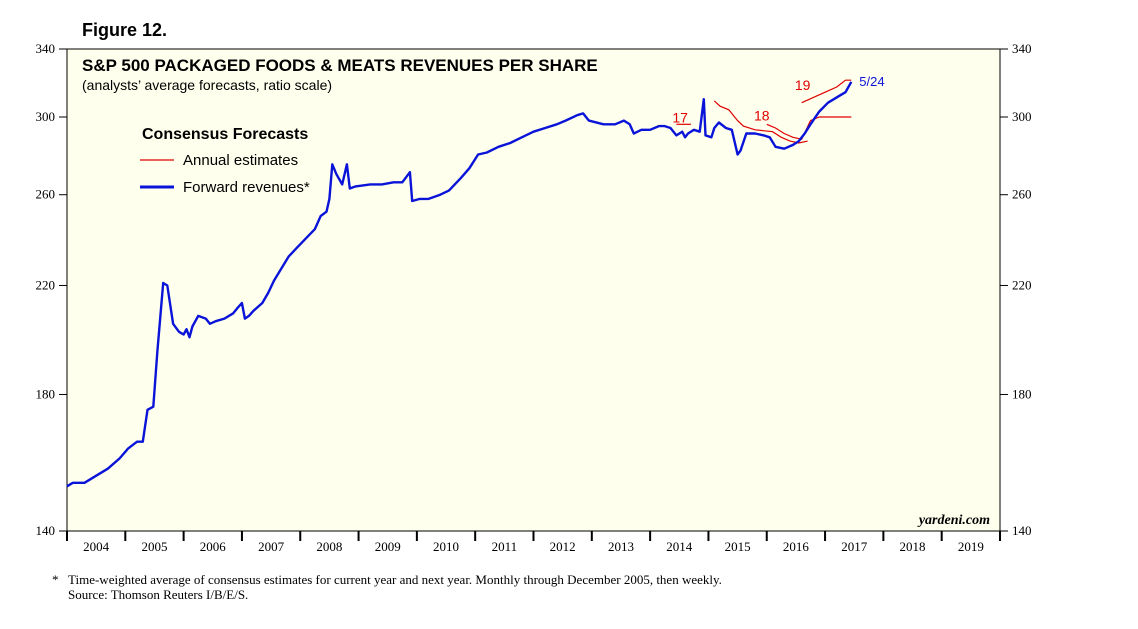 Image resolution: width=1138 pixels, height=629 pixels. Describe the element at coordinates (971, 546) in the screenshot. I see `x-tick-label: 2019` at that location.